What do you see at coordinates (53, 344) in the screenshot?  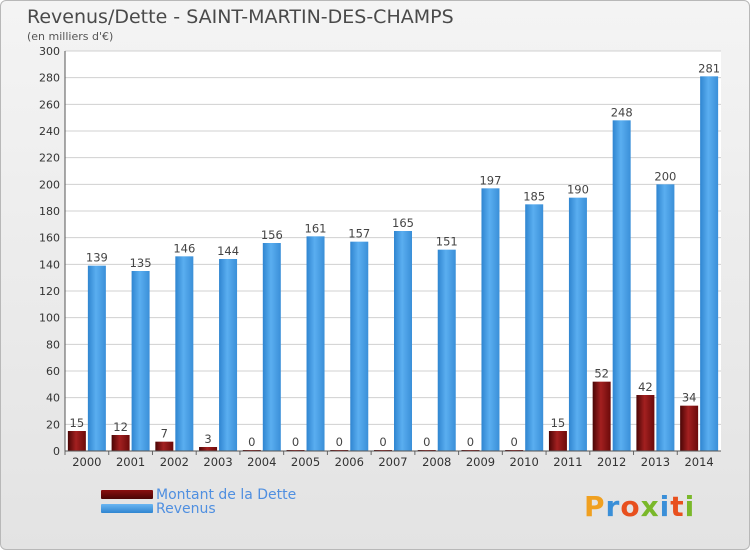 I see `y-tick-label: 80` at bounding box center [53, 344].